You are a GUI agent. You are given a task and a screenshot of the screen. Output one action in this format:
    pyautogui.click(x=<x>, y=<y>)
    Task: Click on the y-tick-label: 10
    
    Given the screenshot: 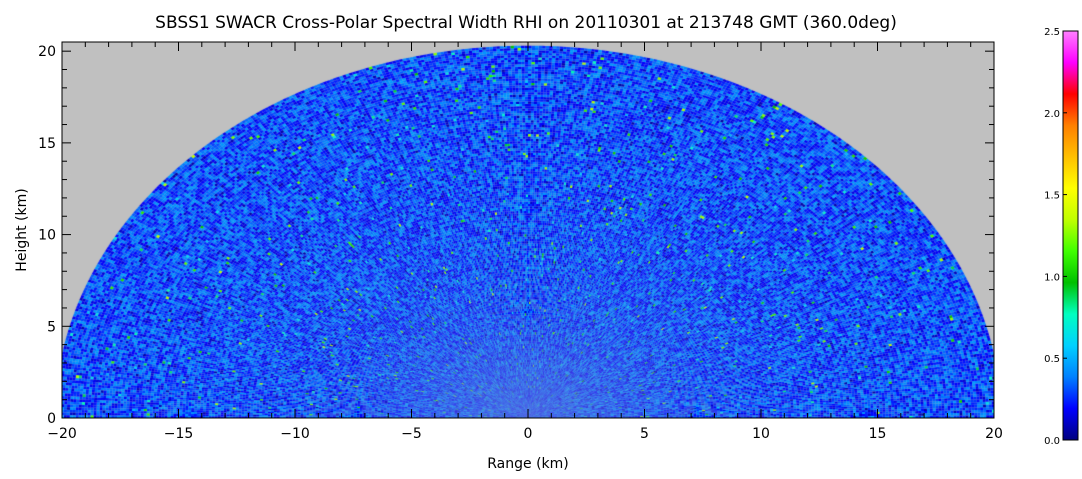 What is the action you would take?
    pyautogui.click(x=47, y=236)
    